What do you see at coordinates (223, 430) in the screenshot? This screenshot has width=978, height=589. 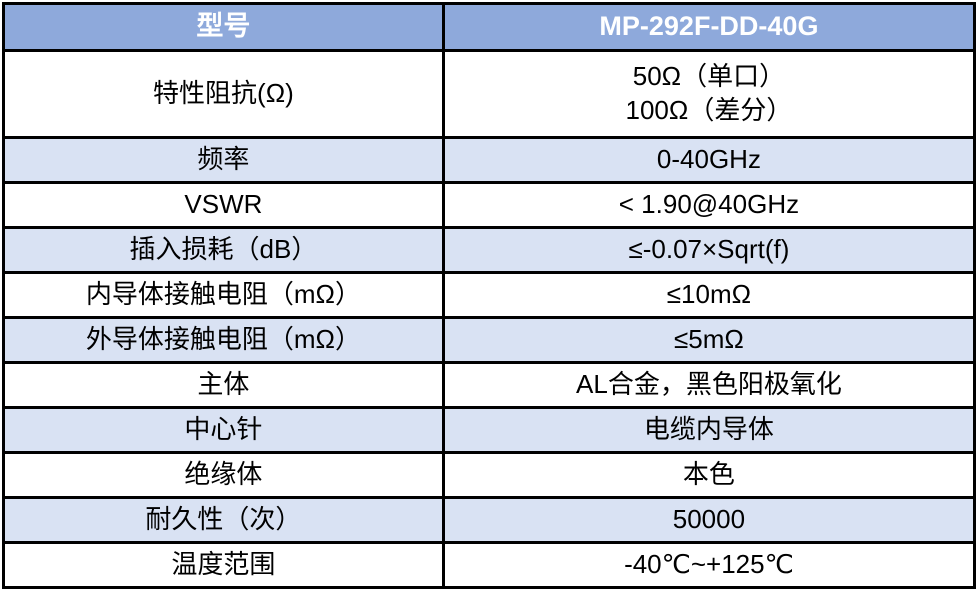 I see `param-cell: 中心针` at bounding box center [223, 430].